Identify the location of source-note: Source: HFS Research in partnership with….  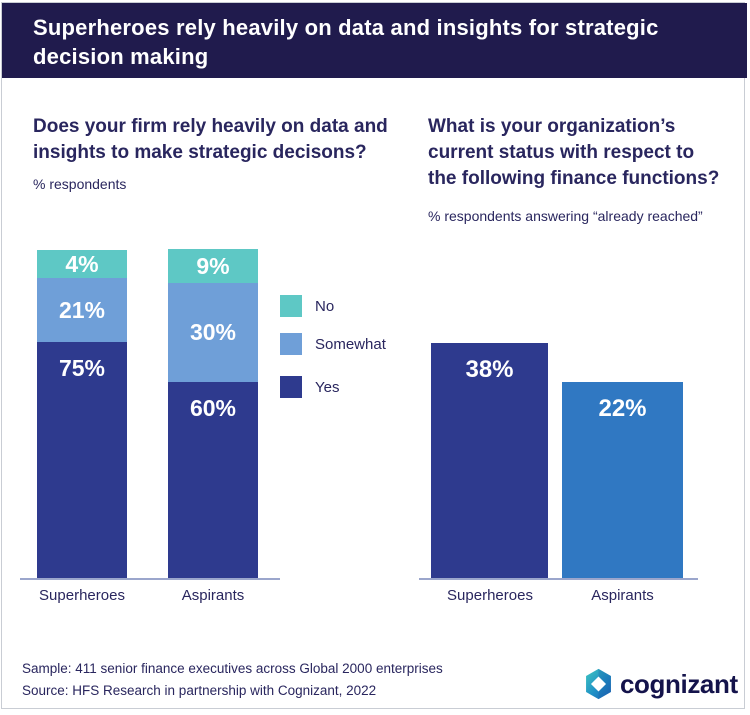
(199, 690).